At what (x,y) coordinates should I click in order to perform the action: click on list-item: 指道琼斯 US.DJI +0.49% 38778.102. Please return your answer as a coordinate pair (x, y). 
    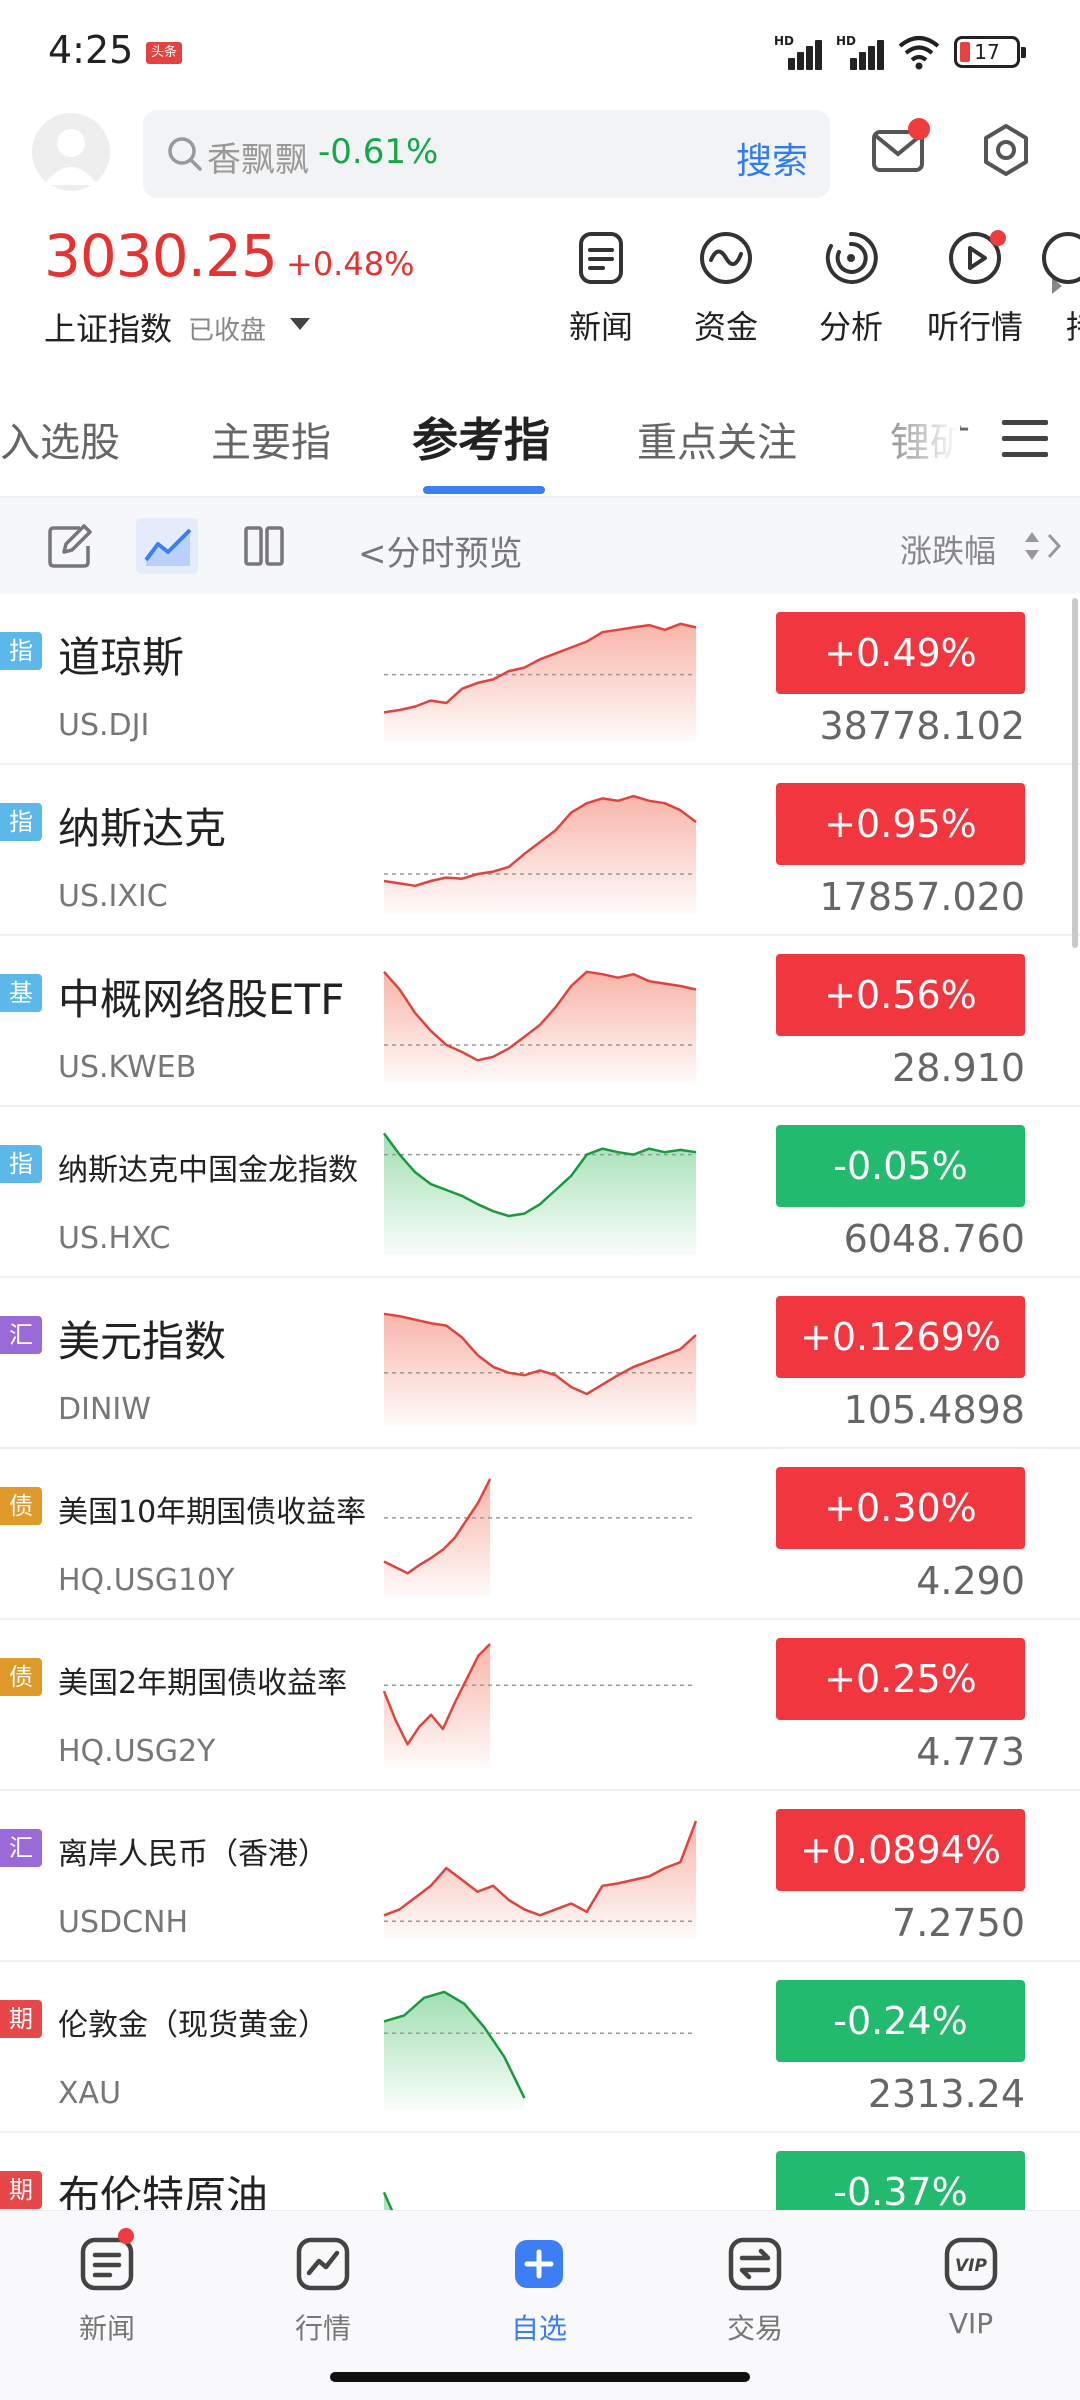
    Looking at the image, I should click on (540, 679).